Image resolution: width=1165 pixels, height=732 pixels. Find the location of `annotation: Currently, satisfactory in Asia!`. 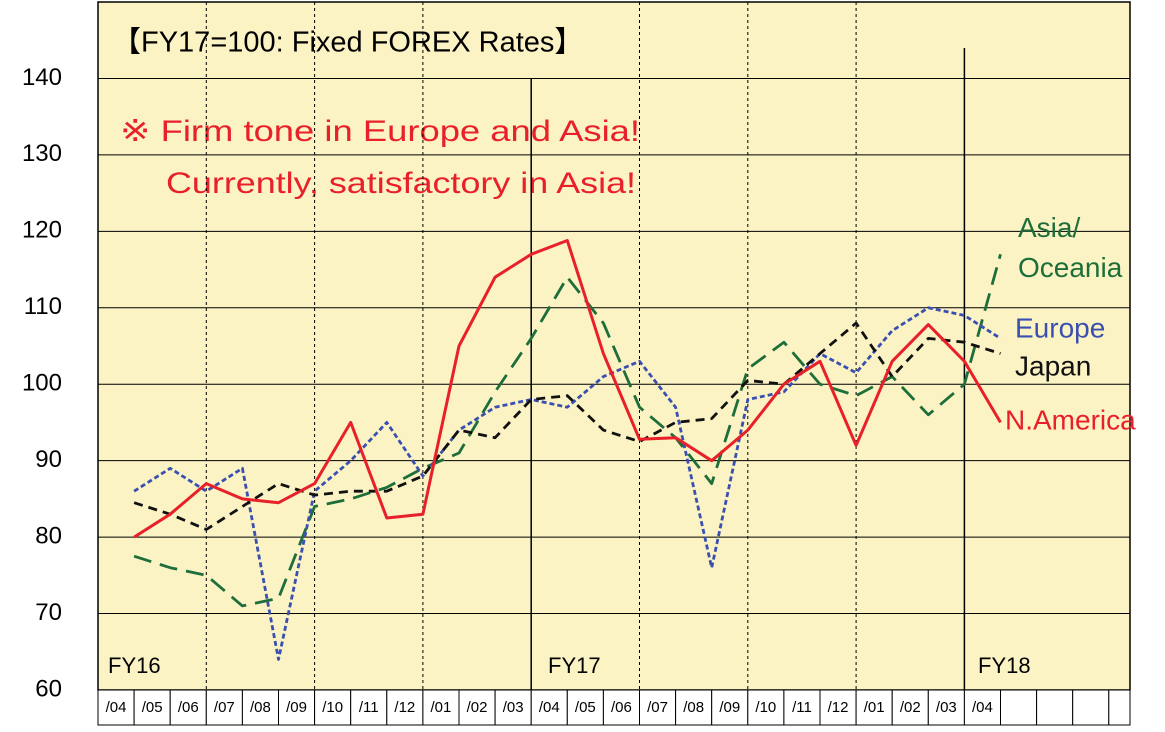

annotation: Currently, satisfactory in Asia! is located at coordinates (401, 183).